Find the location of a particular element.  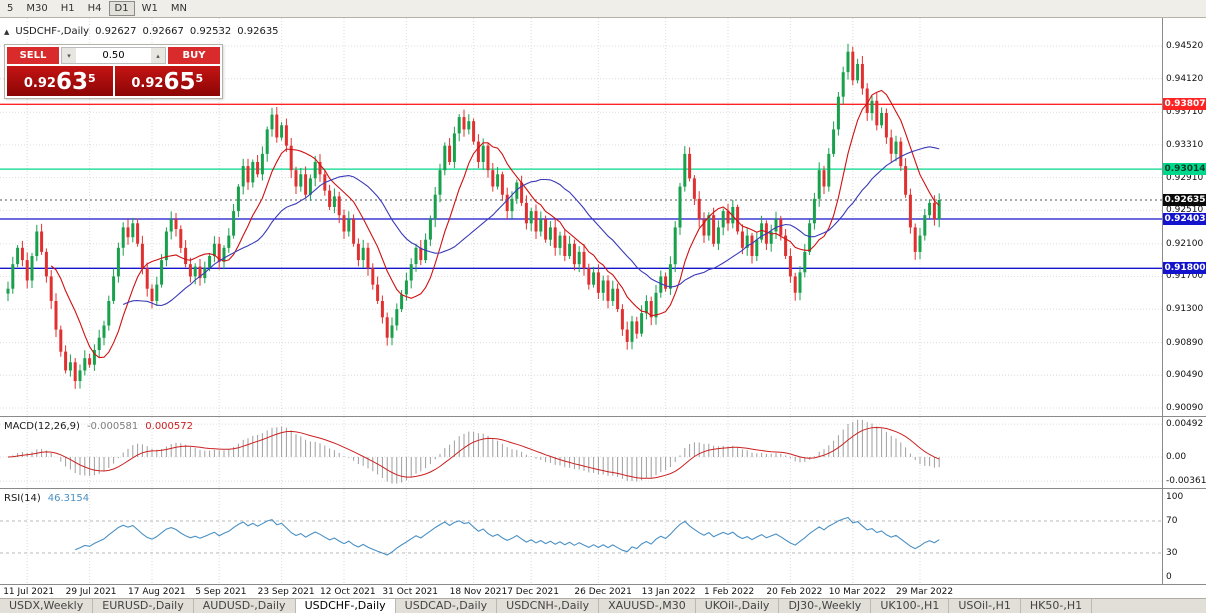

price-tick-label: 0.92910 is located at coordinates (1185, 177).